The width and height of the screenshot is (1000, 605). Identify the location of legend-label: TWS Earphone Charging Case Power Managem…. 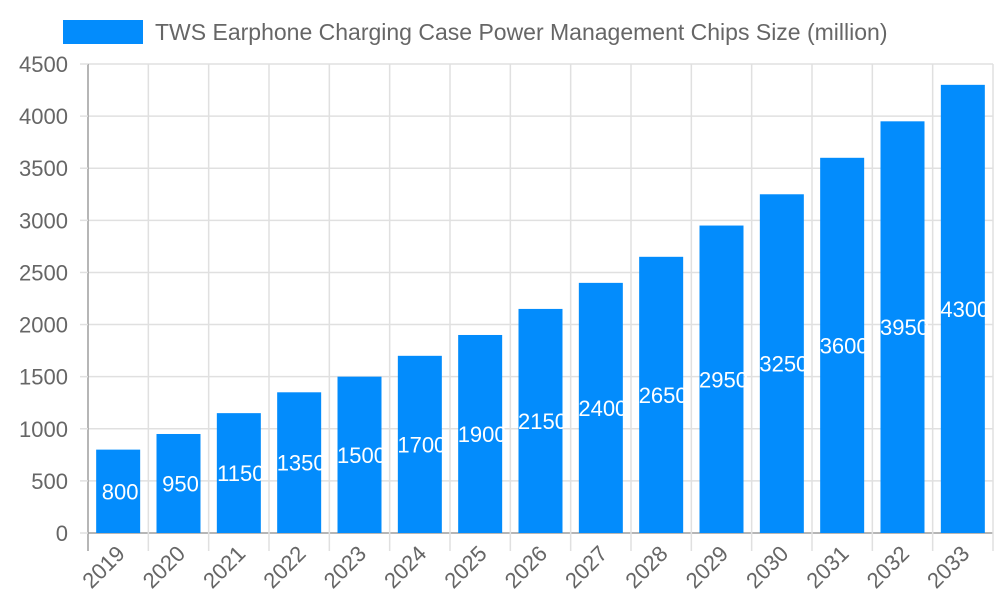
(521, 32).